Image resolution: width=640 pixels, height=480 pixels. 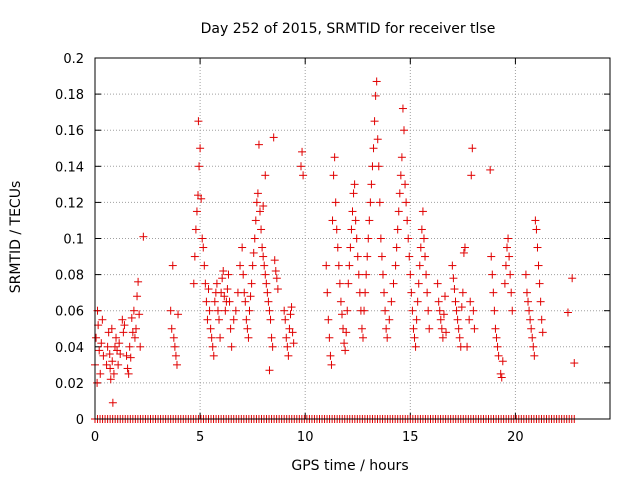 I want to click on y-tick-label: 0.16, so click(x=69, y=131).